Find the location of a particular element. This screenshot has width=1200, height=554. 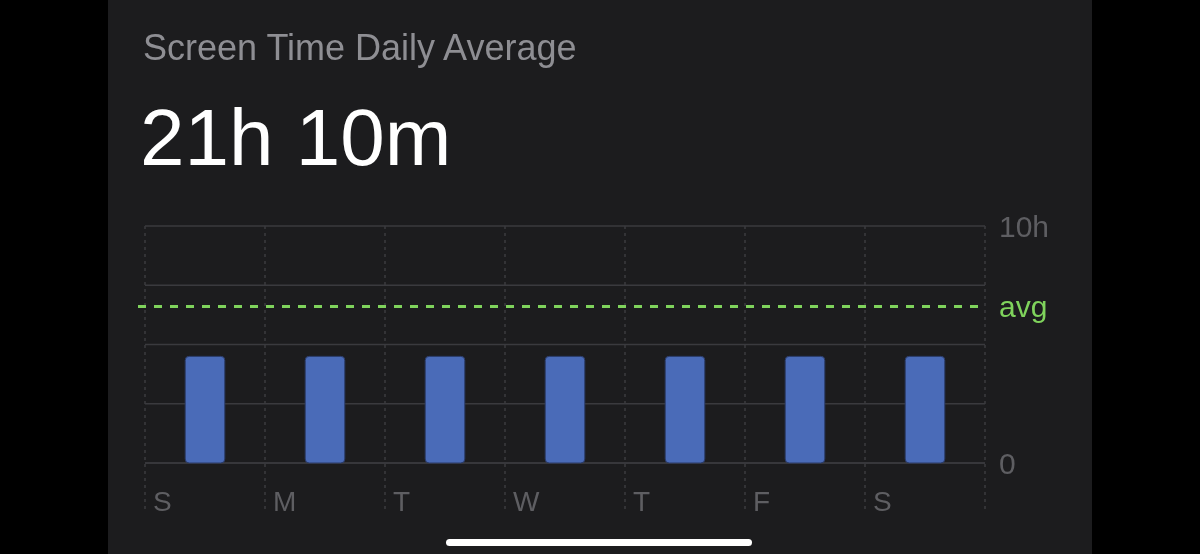

x-tick-label: M is located at coordinates (285, 501).